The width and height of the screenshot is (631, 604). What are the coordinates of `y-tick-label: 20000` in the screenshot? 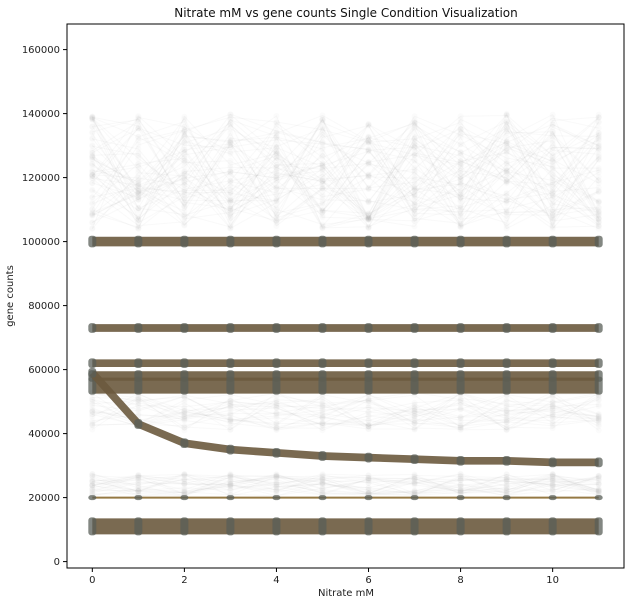 It's located at (44, 498).